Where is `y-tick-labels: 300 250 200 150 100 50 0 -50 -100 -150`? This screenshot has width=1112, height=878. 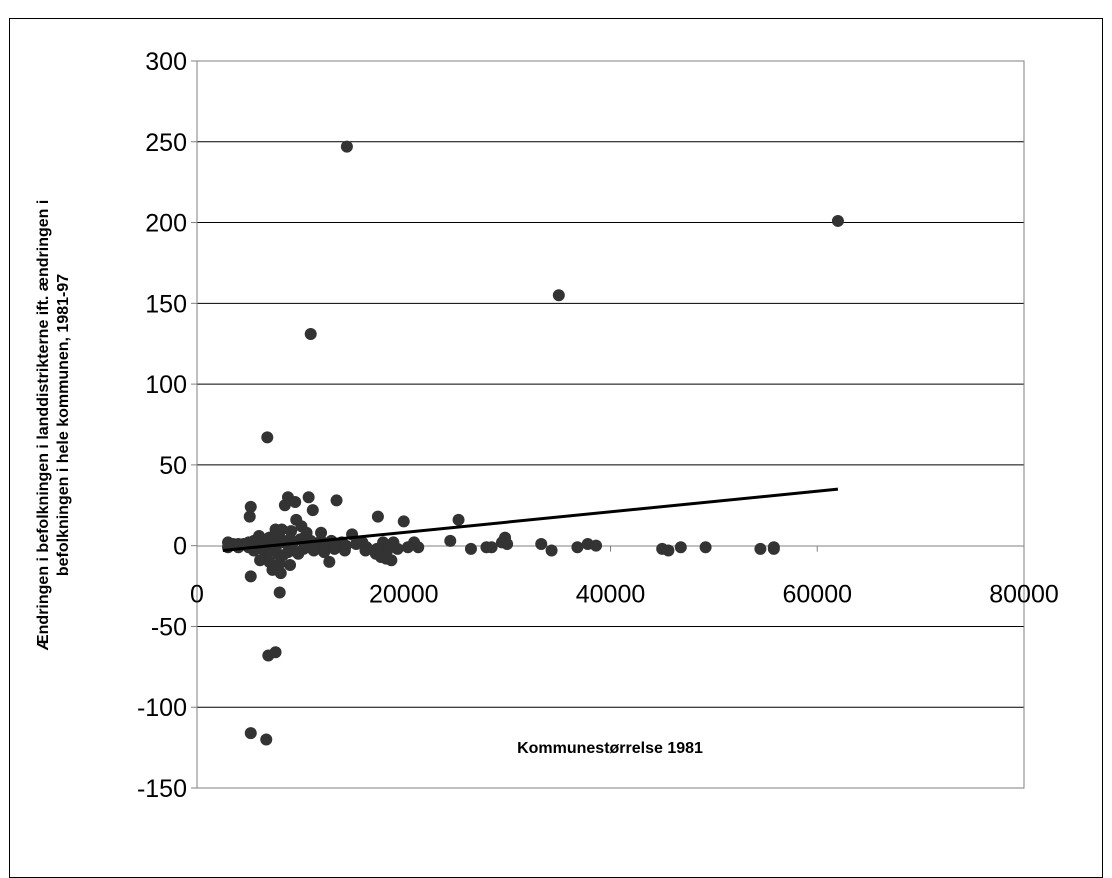
y-tick-labels: 300 250 200 150 100 50 0 -50 -100 -150 is located at coordinates (162, 425).